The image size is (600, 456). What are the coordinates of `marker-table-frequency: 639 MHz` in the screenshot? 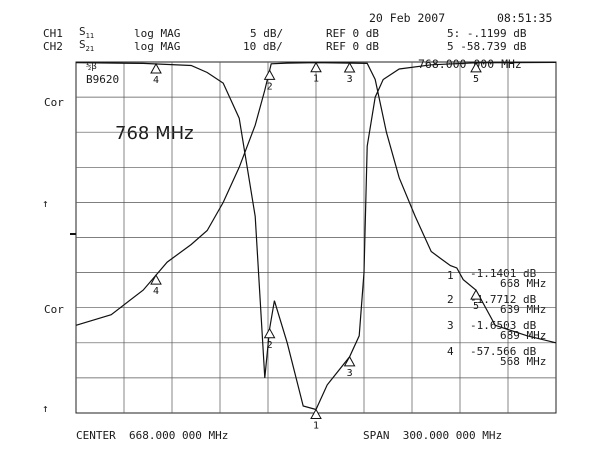 It's located at (523, 309).